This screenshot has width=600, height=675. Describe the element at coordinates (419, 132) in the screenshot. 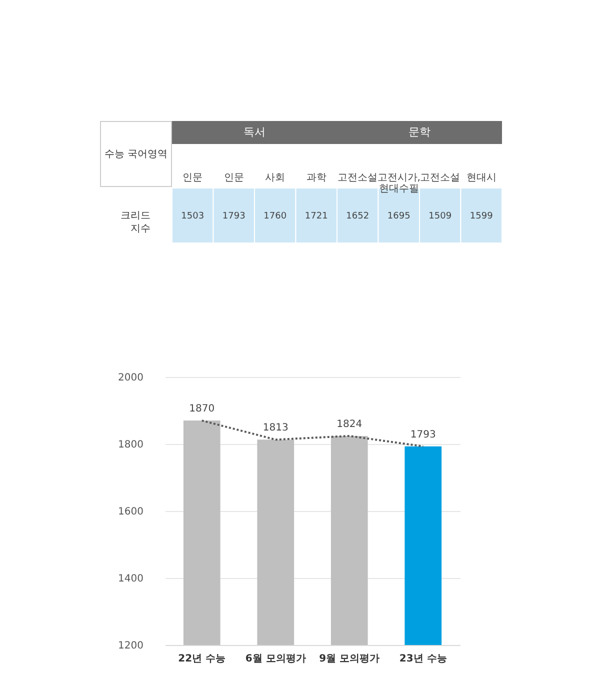

I see `text: 문학` at that location.